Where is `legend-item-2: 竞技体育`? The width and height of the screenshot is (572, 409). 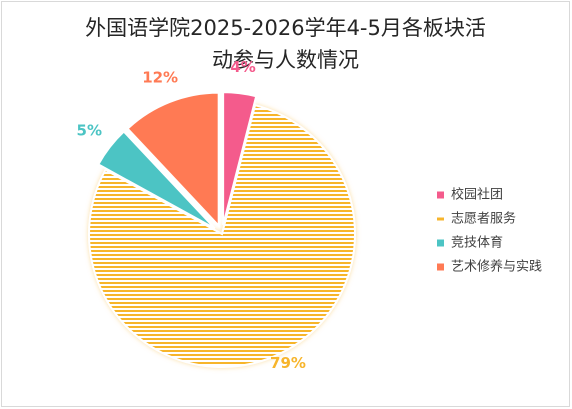
legend-item-2: 竞技体育 is located at coordinates (470, 243).